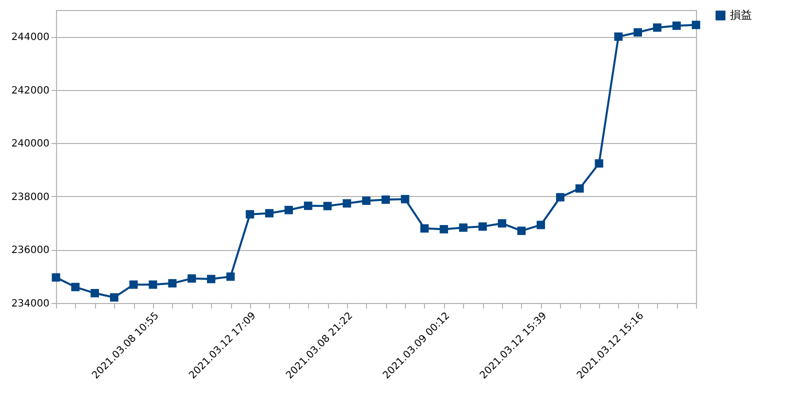 The image size is (797, 395). I want to click on y-tick-label: 236000, so click(30, 250).